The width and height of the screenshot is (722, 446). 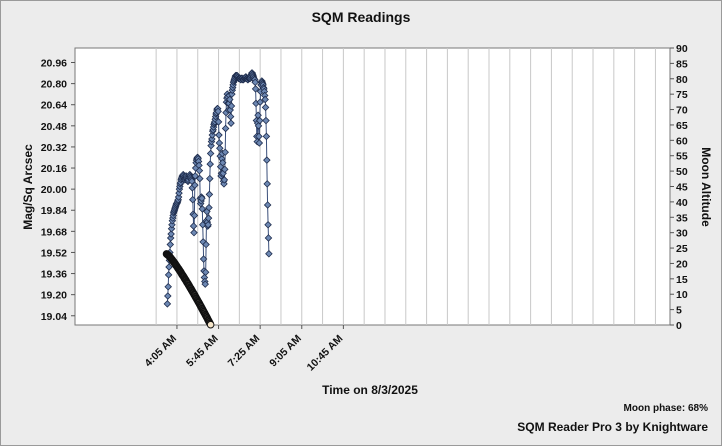 What do you see at coordinates (682, 280) in the screenshot?
I see `y2-tick-label: 15` at bounding box center [682, 280].